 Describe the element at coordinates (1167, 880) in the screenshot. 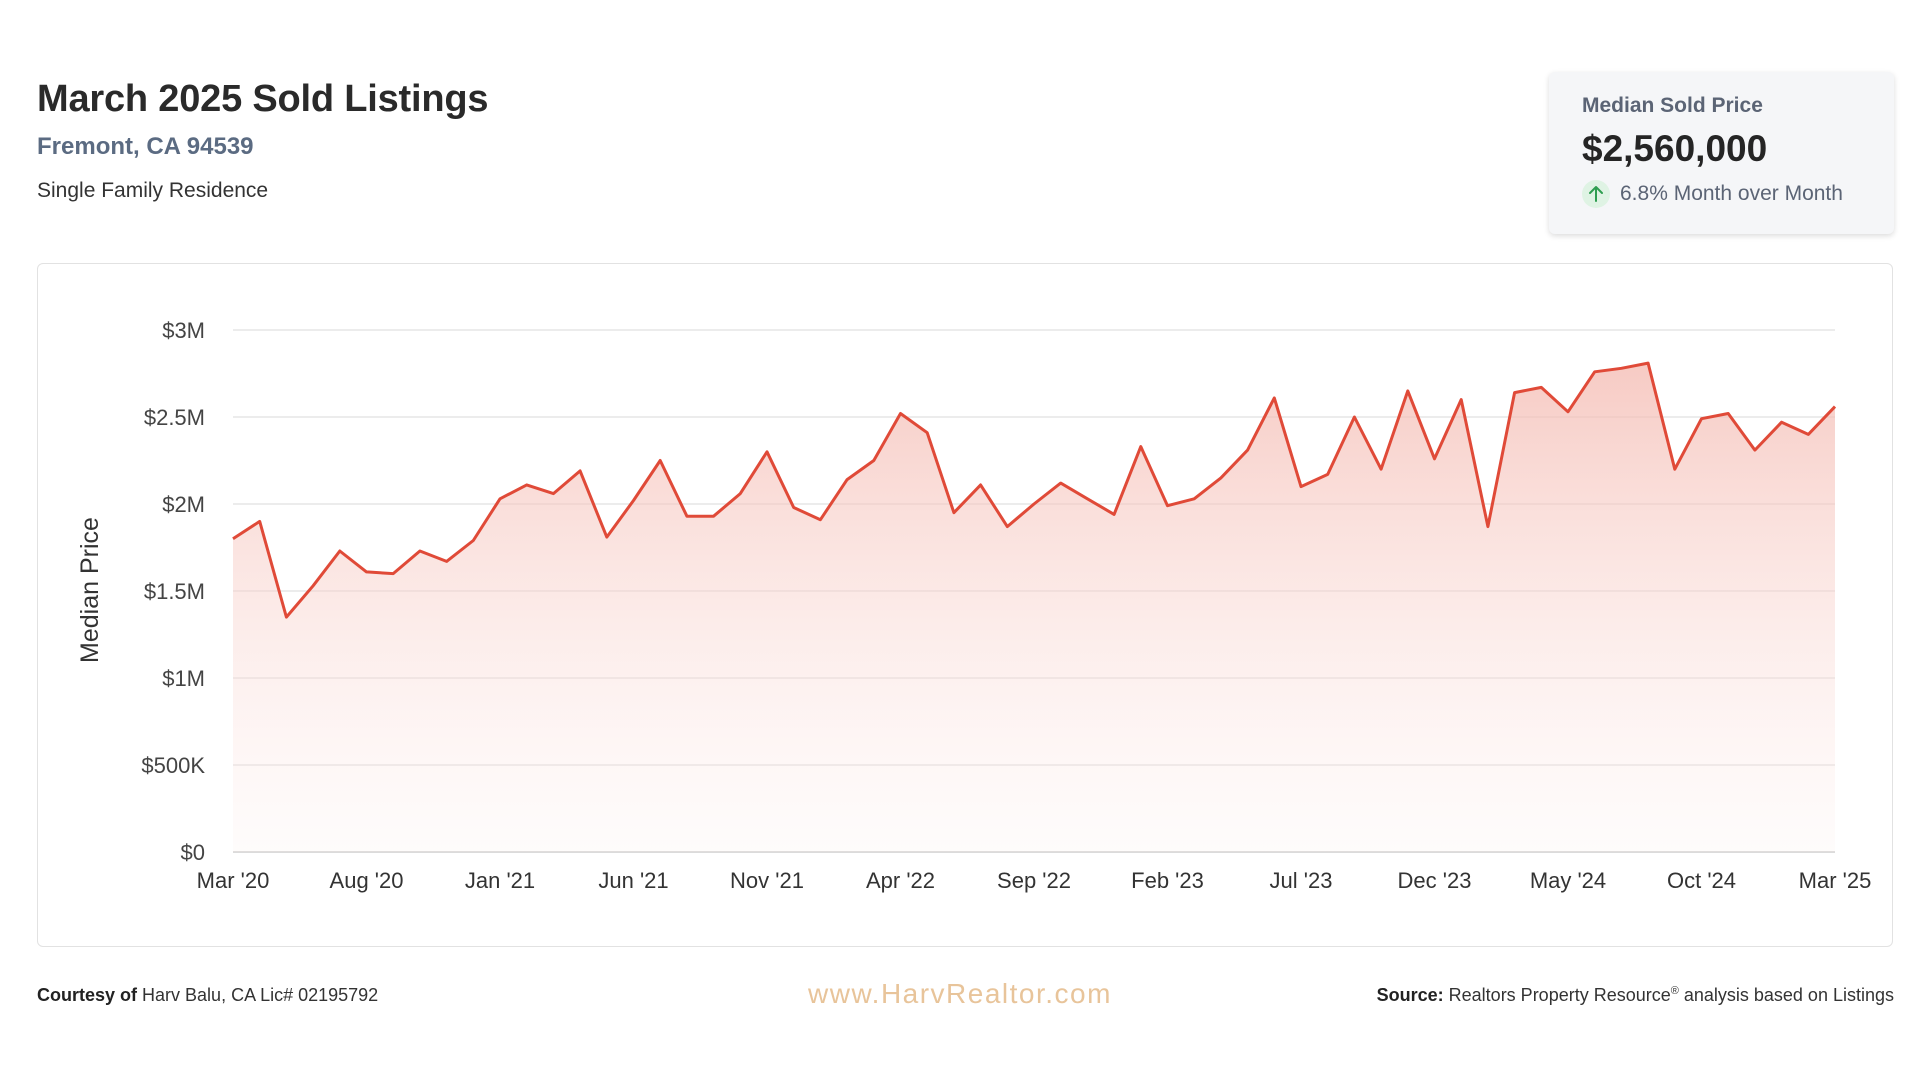

I see `x-tick-label: Feb '23` at that location.